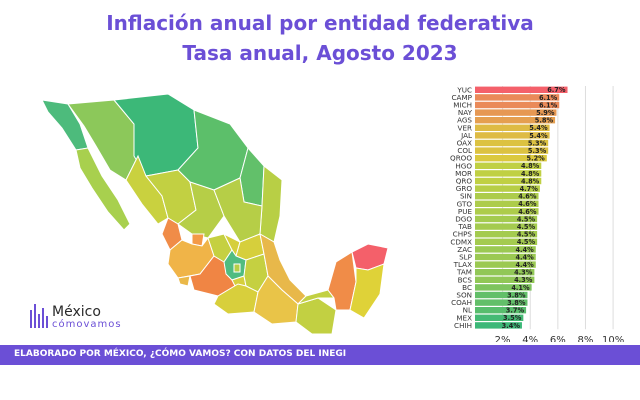 The width and height of the screenshot is (640, 400). I want to click on category-label: BCS, so click(465, 279).